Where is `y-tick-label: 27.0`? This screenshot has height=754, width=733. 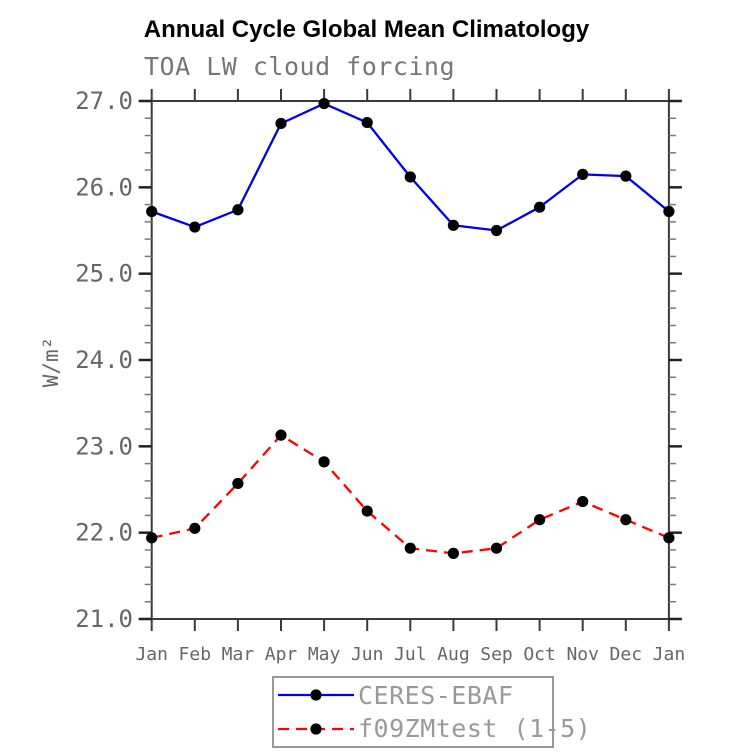 y-tick-label: 27.0 is located at coordinates (104, 101).